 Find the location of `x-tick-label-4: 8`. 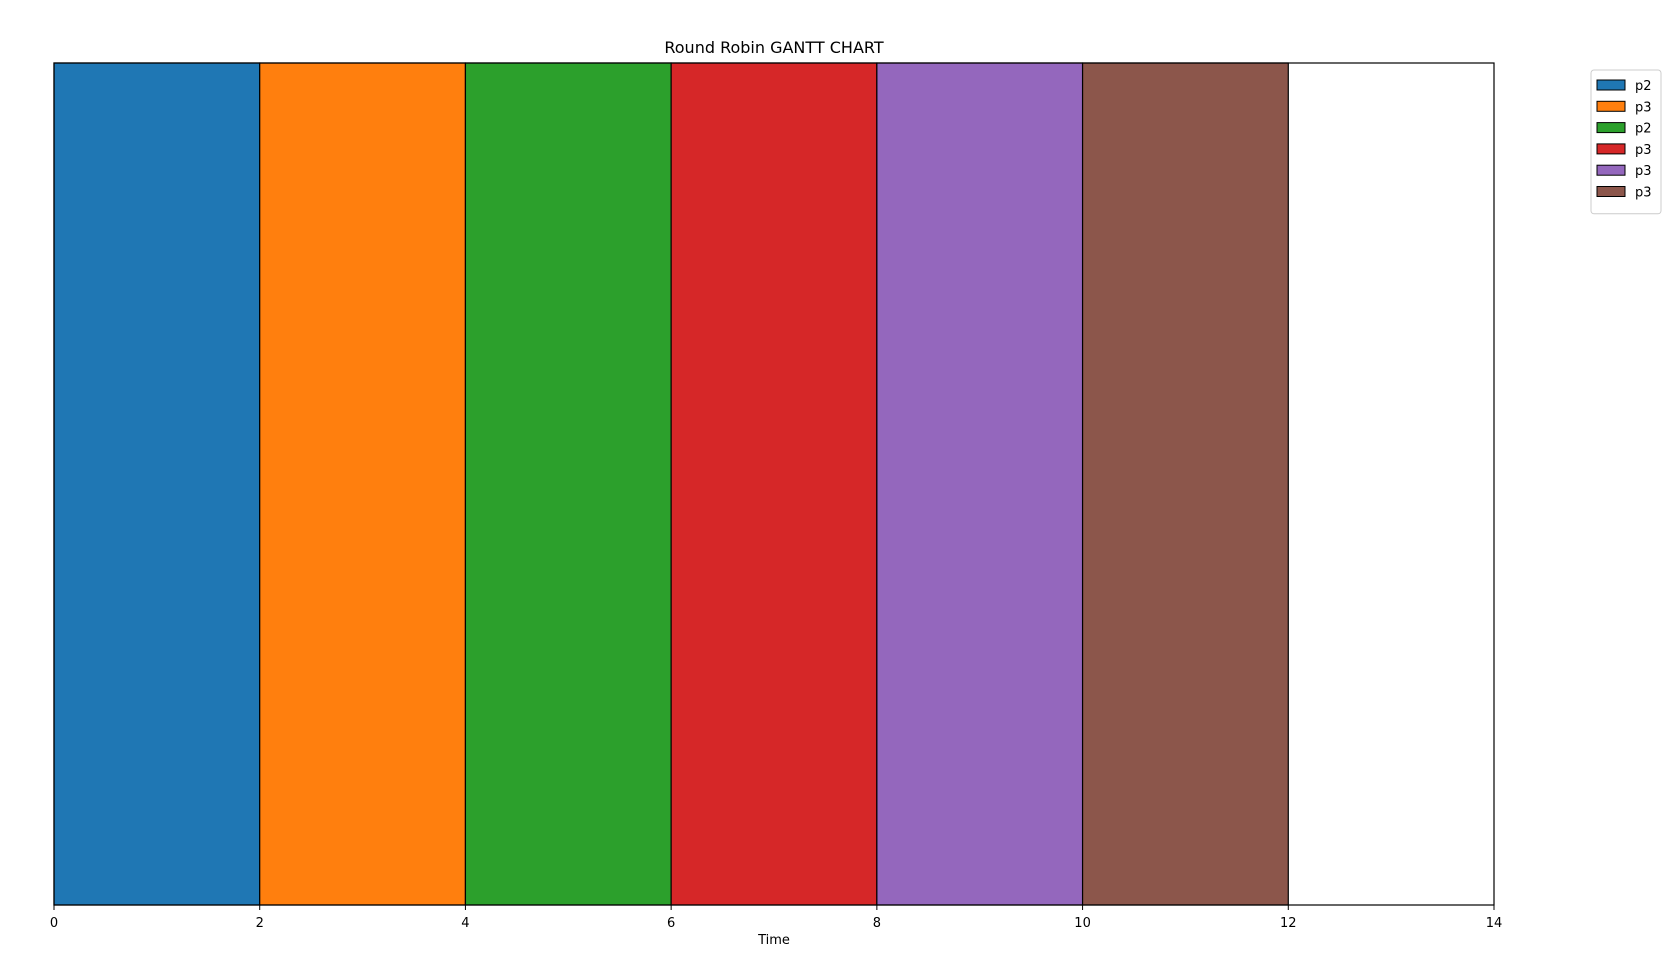

x-tick-label-4: 8 is located at coordinates (877, 923).